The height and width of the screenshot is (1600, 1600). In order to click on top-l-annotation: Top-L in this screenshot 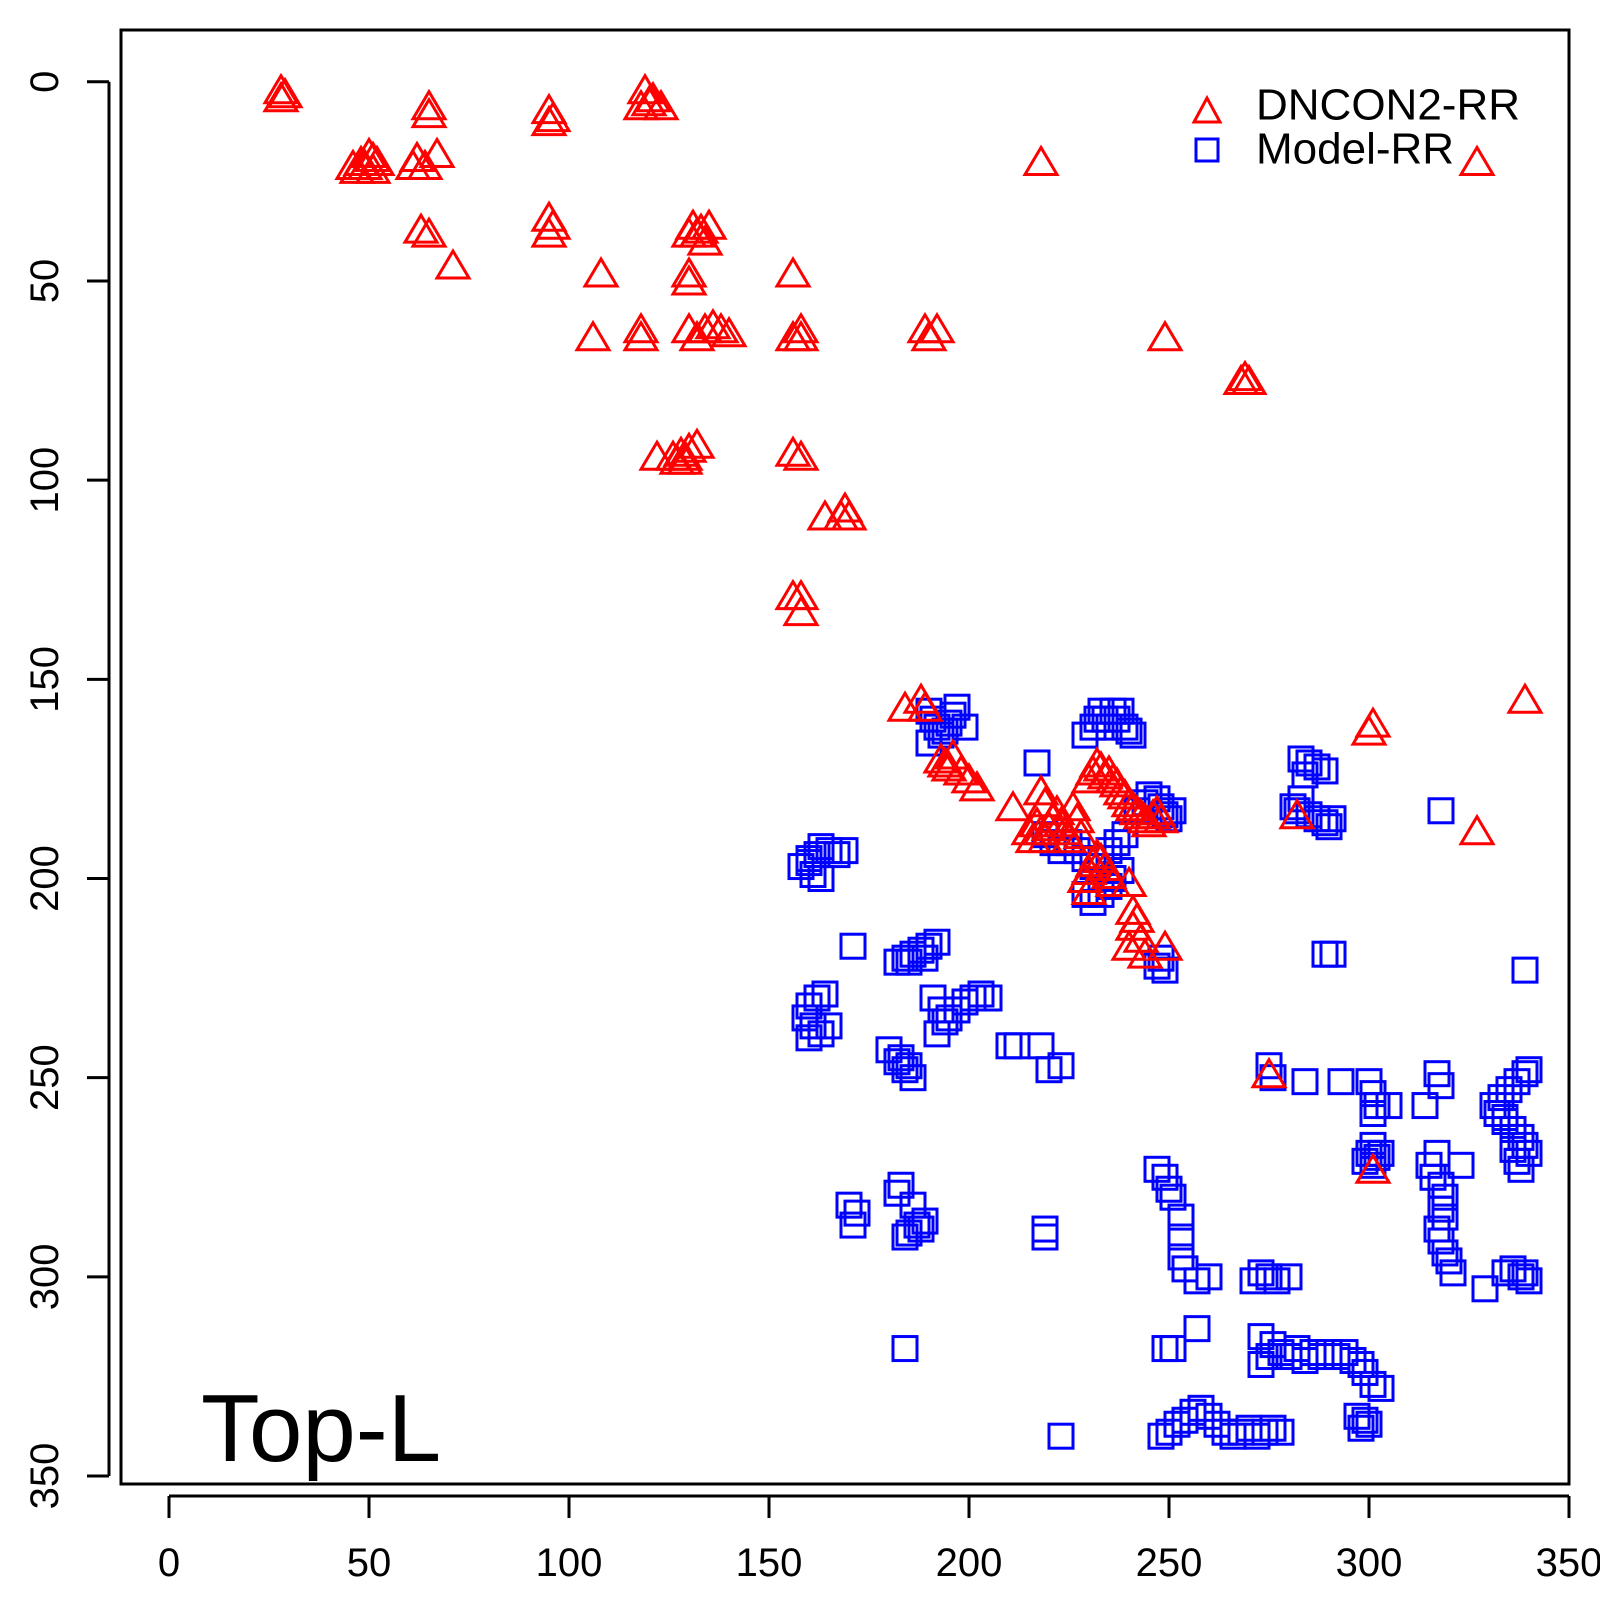, I will do `click(321, 1428)`.